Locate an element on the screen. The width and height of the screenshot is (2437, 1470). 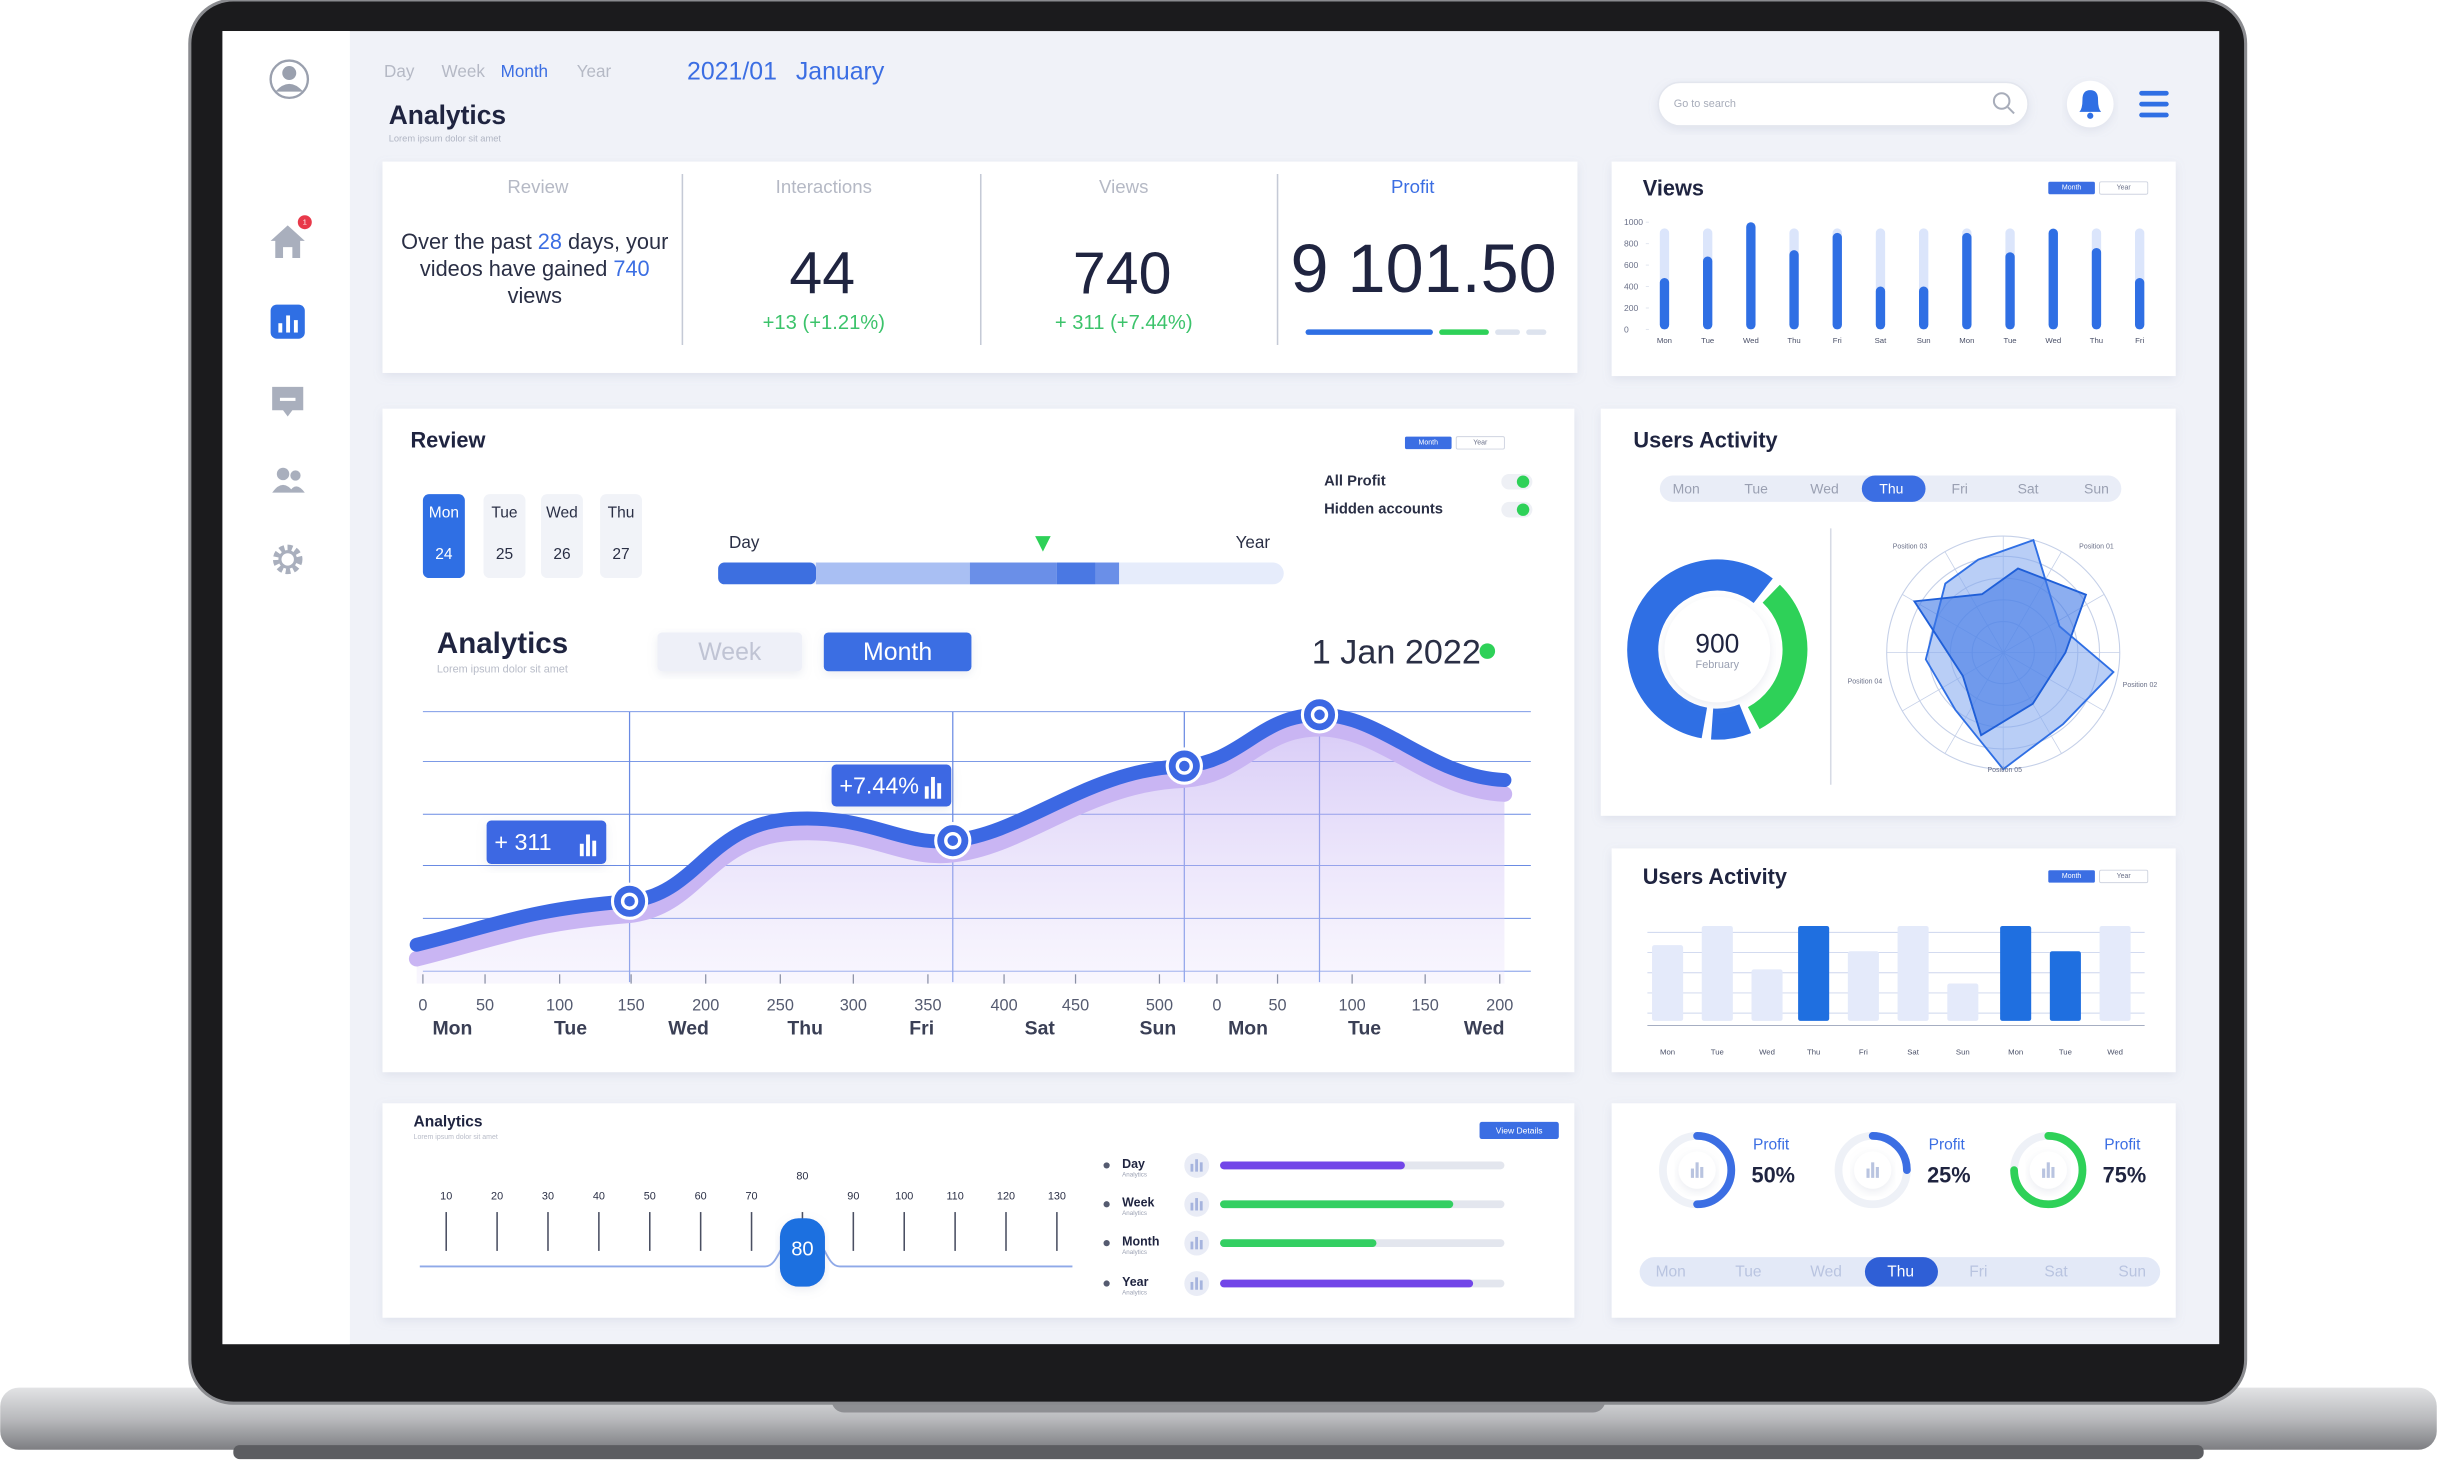
bullet is located at coordinates (1106, 1243).